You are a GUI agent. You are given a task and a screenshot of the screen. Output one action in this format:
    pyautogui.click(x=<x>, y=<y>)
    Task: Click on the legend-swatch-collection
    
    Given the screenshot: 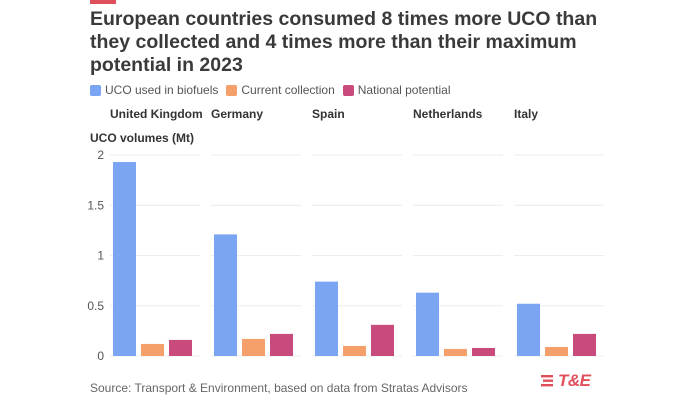 What is the action you would take?
    pyautogui.click(x=232, y=90)
    